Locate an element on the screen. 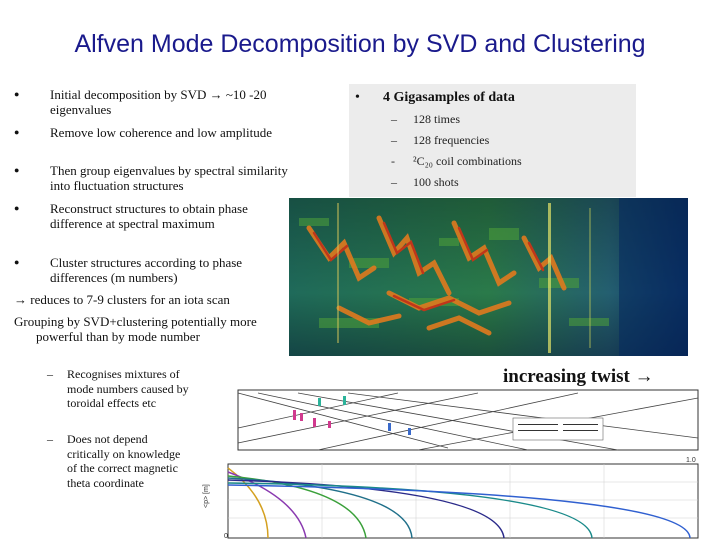 The image size is (720, 545). panel-sub-text: 128 times is located at coordinates (436, 119).